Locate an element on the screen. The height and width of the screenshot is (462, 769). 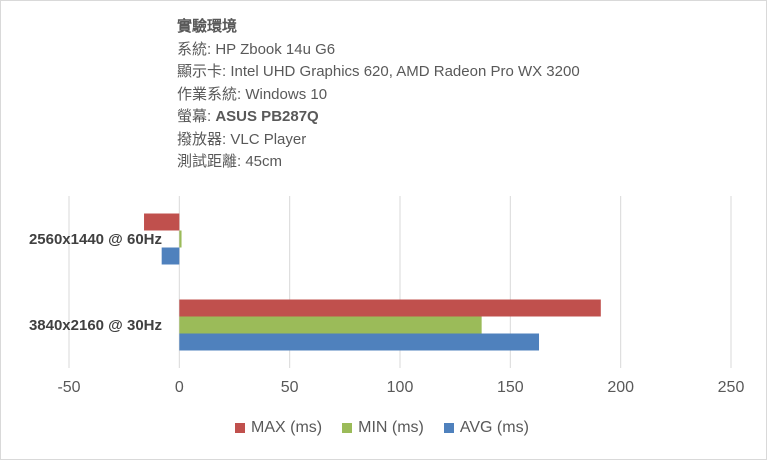
info-value: VLC Player is located at coordinates (268, 139).